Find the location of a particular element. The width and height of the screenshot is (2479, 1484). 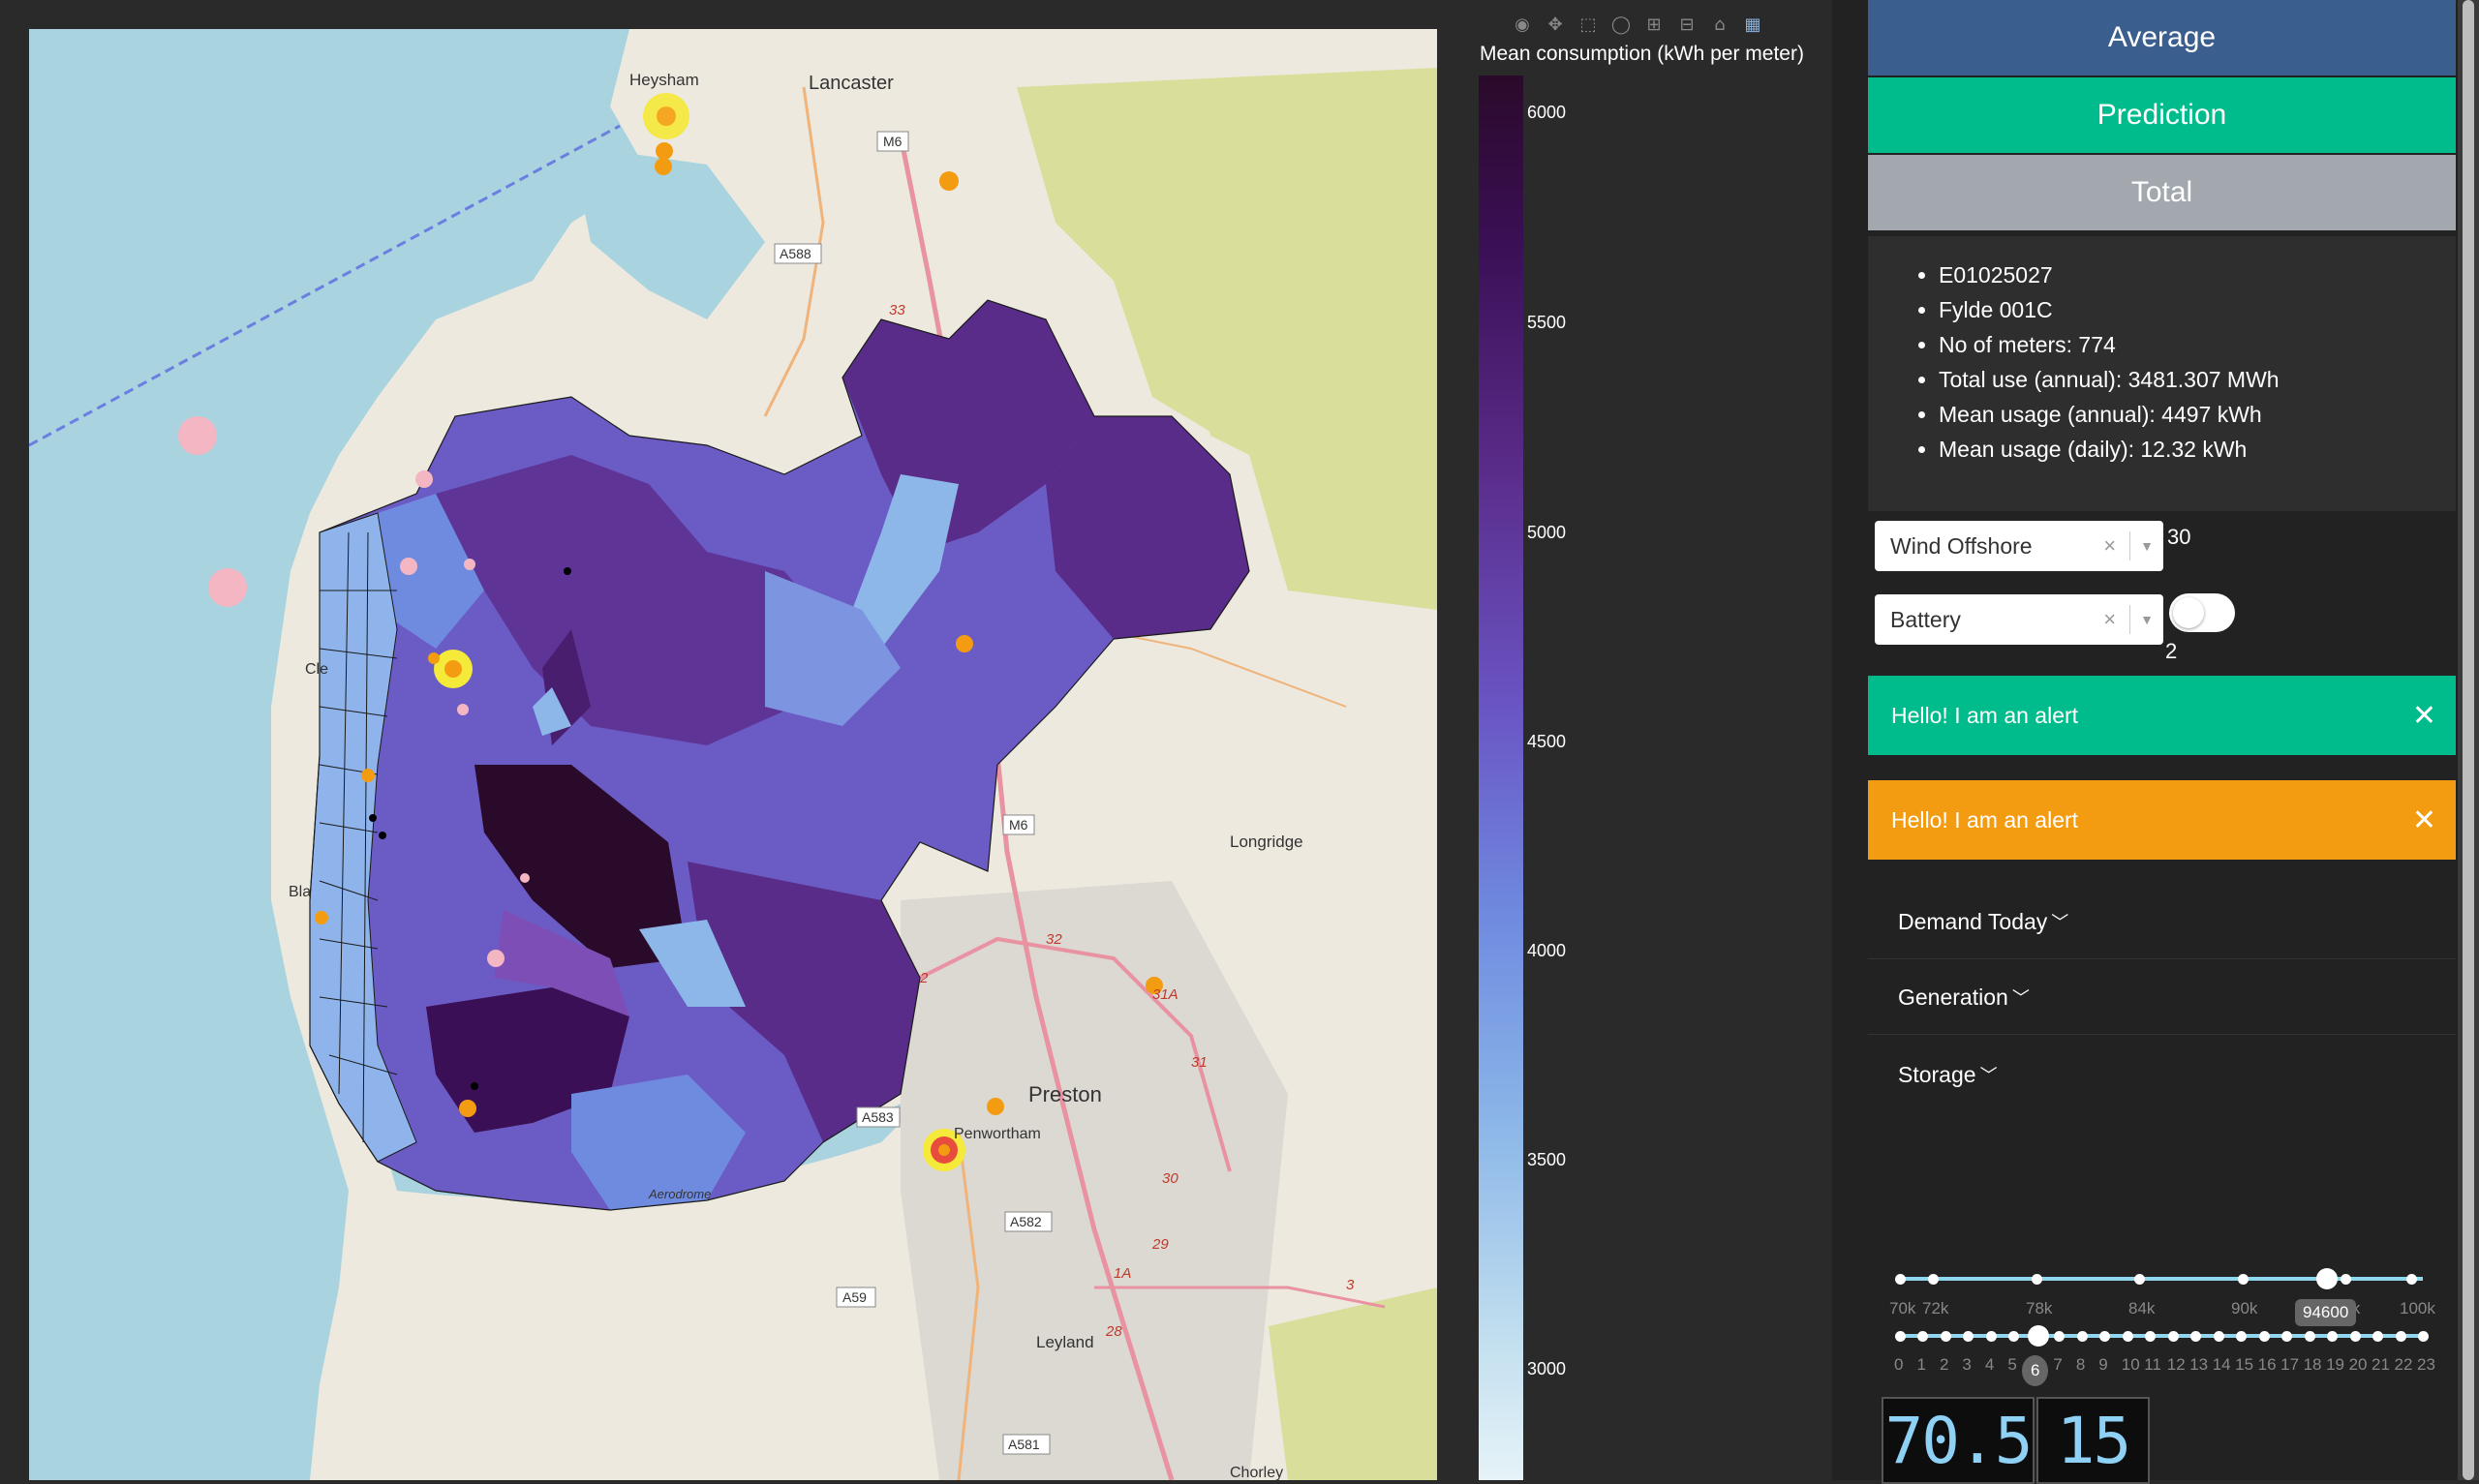

mean-usage-daily: Mean usage (daily): 12.32 kWh is located at coordinates (2197, 449).